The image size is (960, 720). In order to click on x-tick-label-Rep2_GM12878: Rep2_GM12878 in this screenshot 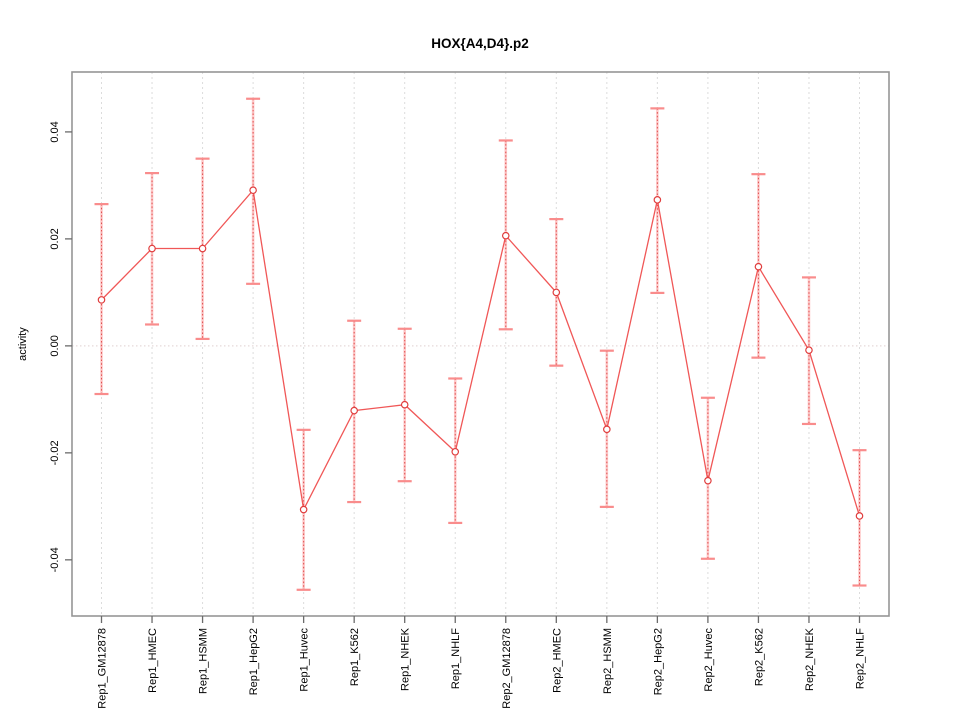, I will do `click(507, 668)`.